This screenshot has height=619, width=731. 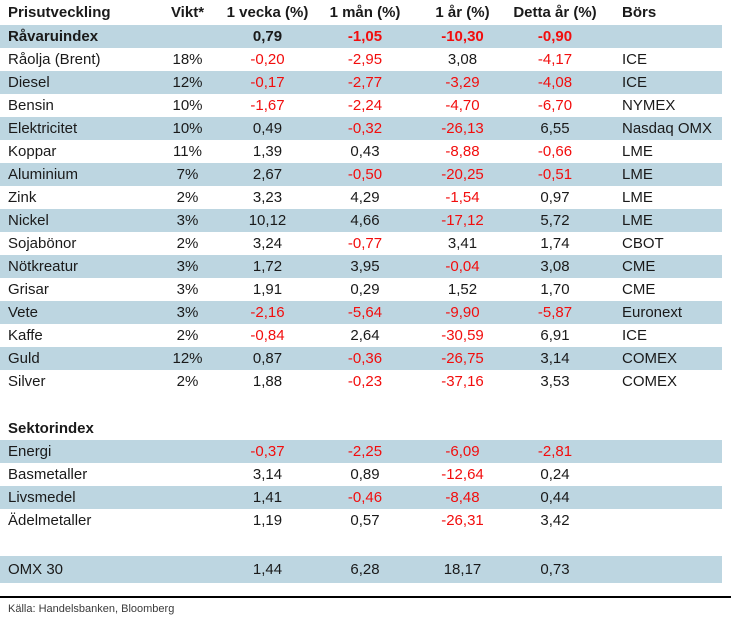 I want to click on table-row: Ädelmetaller 1,19 0,57 -26,31 3,42, so click(x=361, y=520).